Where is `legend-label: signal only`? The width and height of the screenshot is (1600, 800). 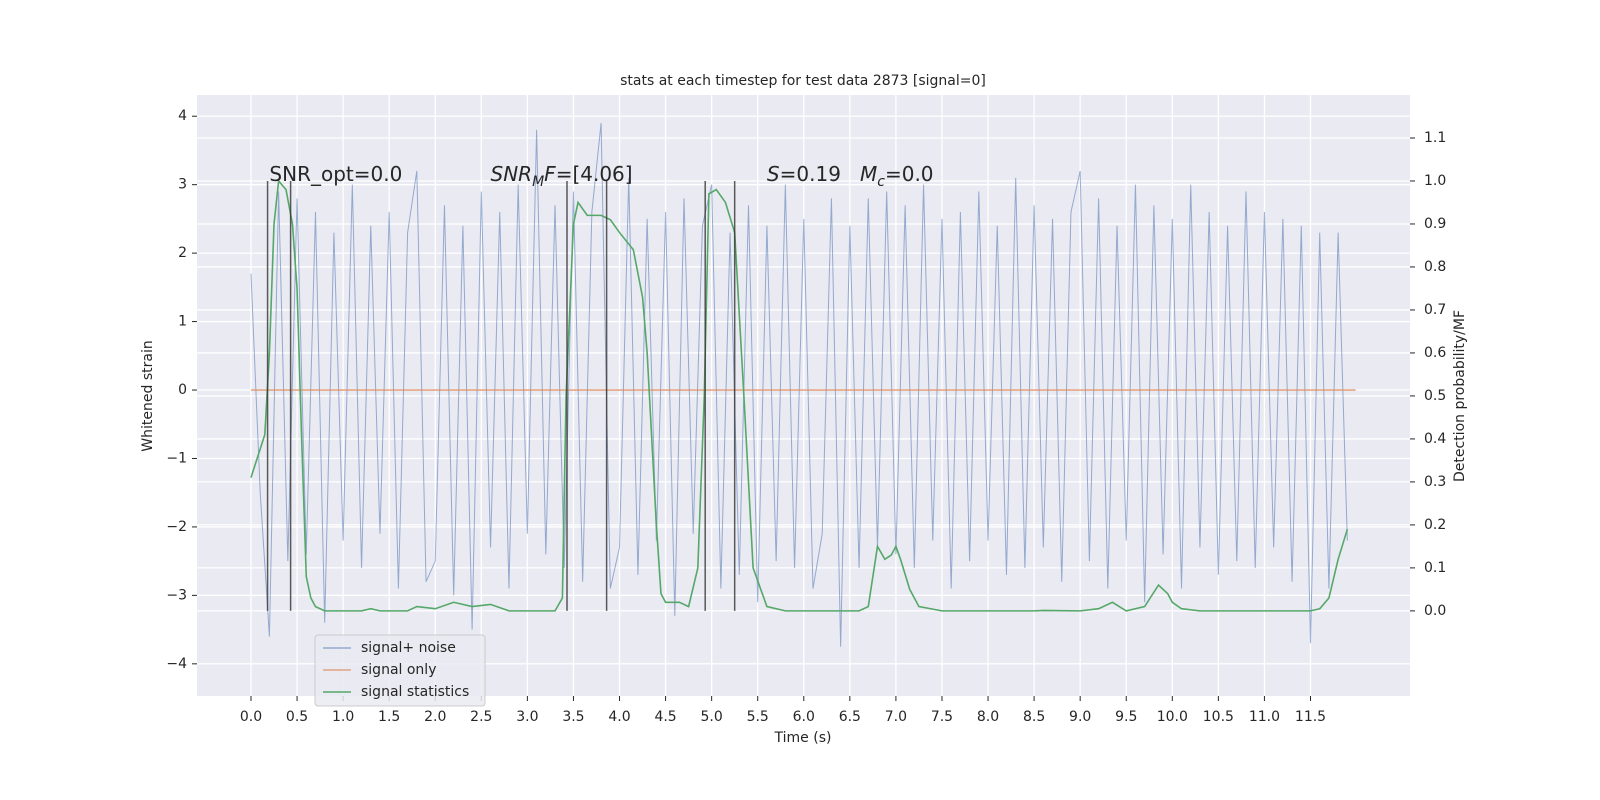
legend-label: signal only is located at coordinates (398, 670).